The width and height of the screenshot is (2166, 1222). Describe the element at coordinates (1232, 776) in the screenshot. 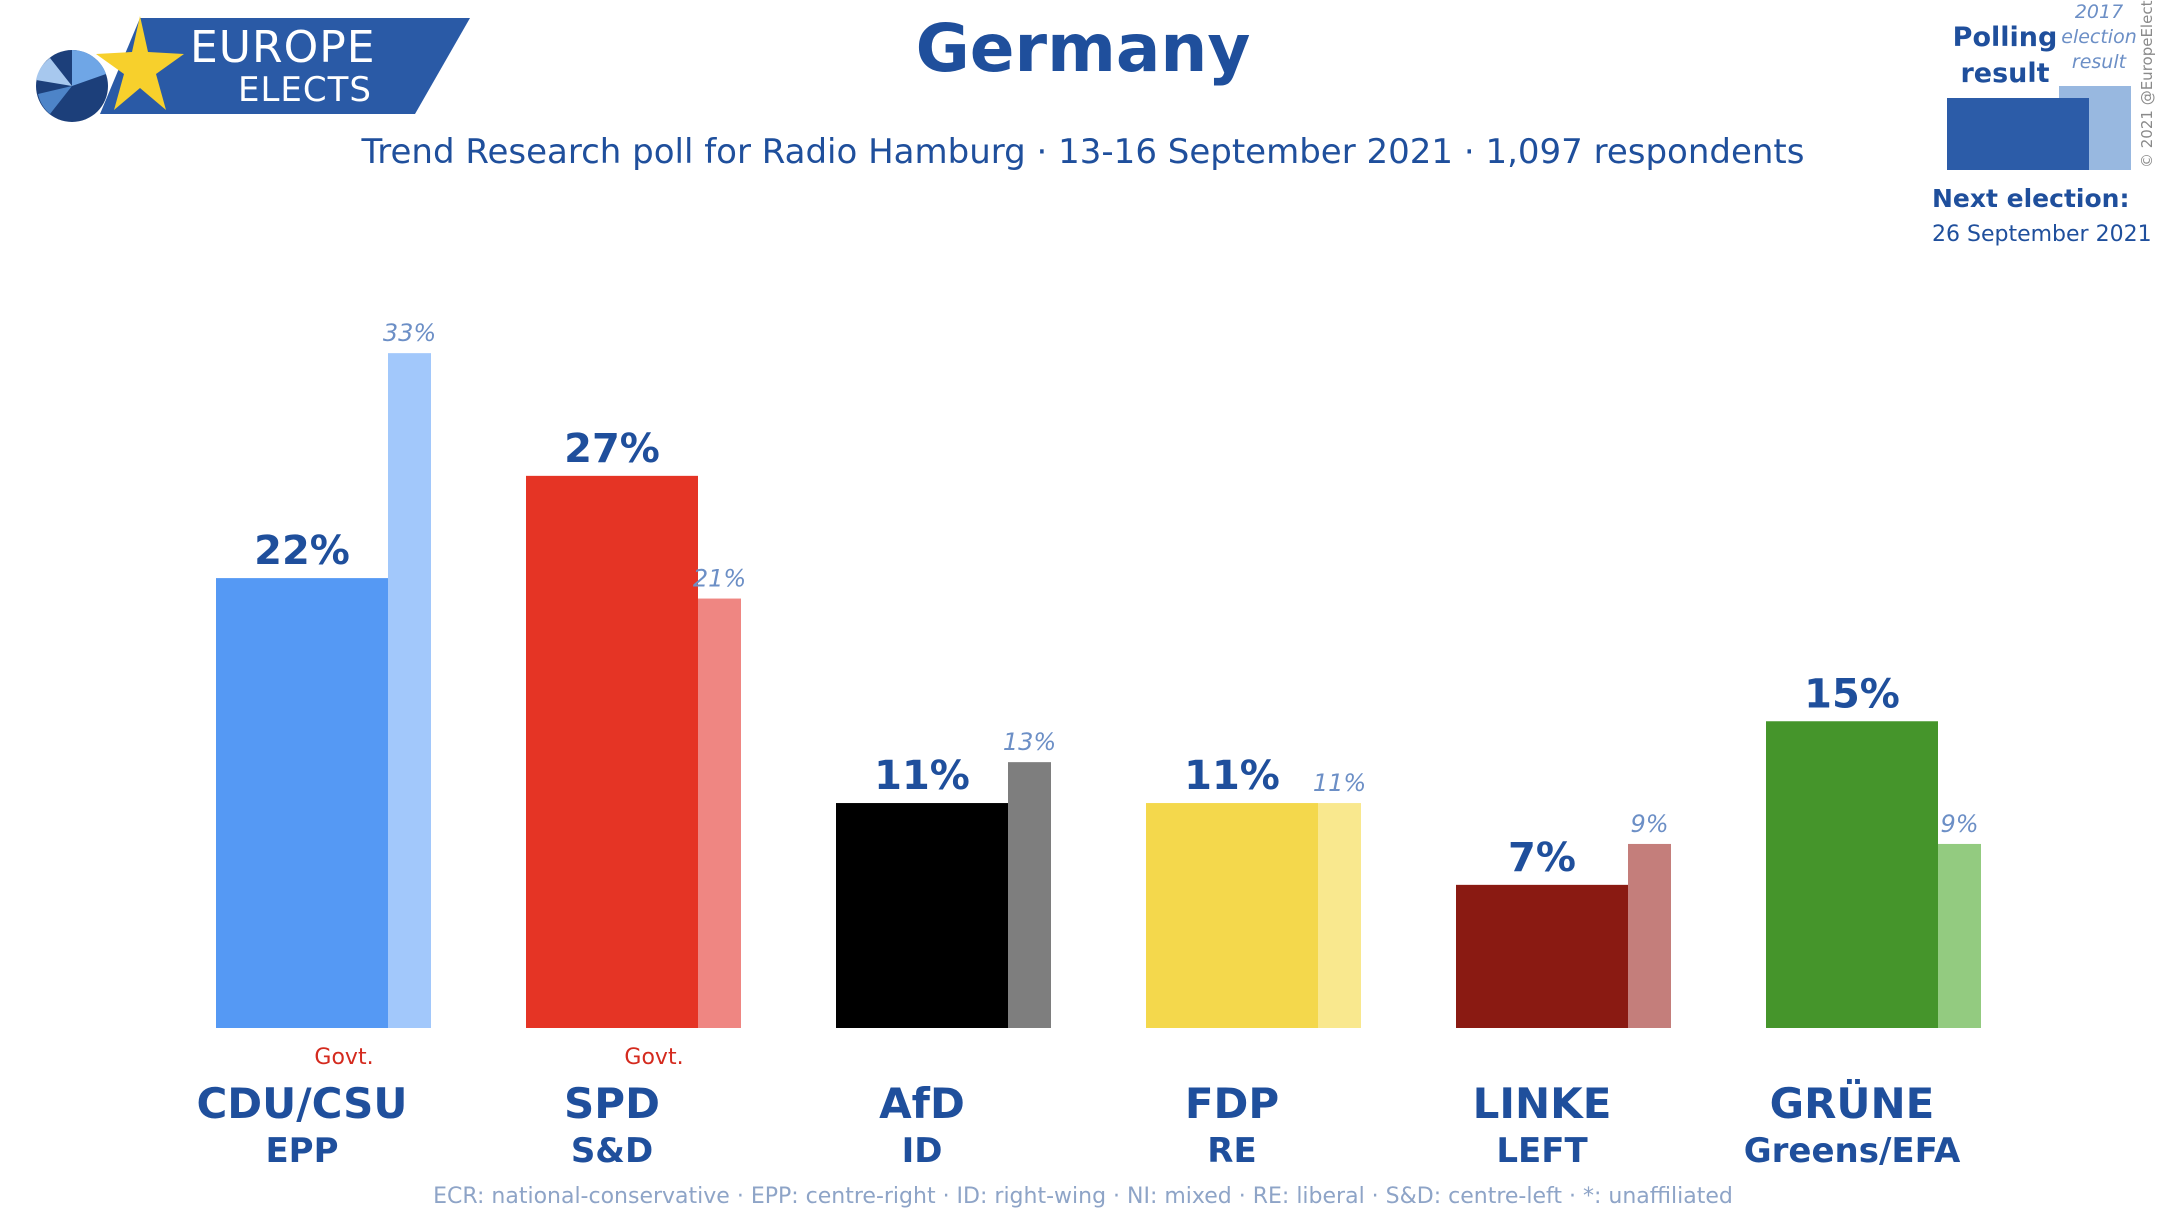

I see `data-label-poll-fdp: 11%` at that location.